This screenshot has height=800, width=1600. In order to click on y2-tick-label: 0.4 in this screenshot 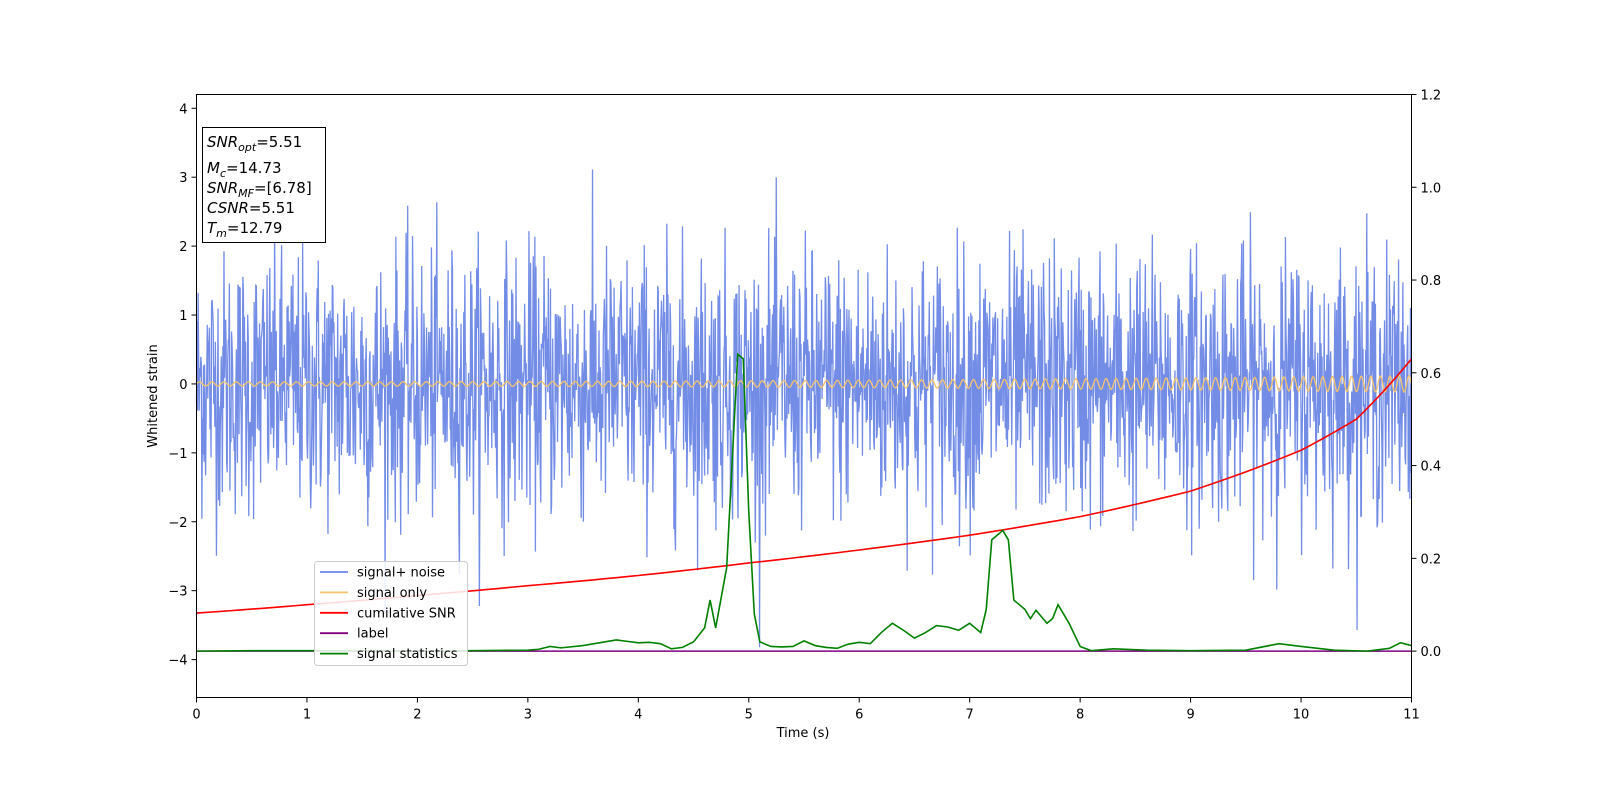, I will do `click(1431, 467)`.